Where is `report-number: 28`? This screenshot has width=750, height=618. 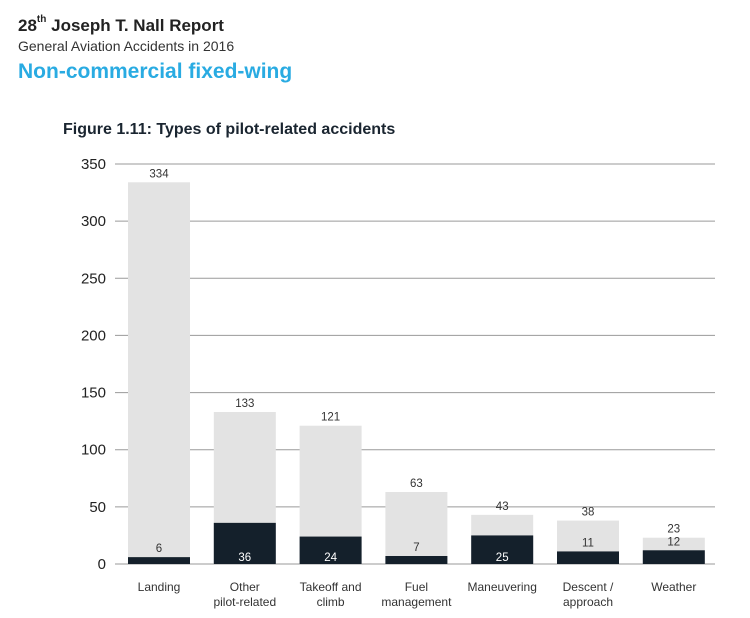 report-number: 28 is located at coordinates (27, 25).